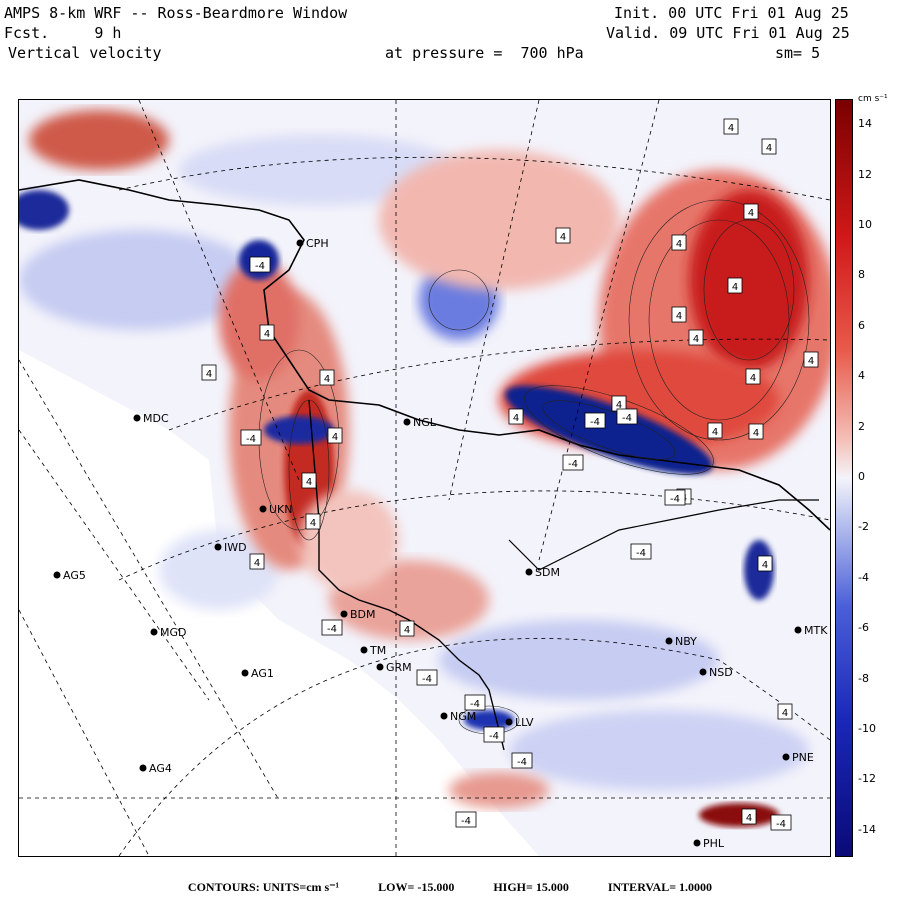 Image resolution: width=900 pixels, height=900 pixels. Describe the element at coordinates (74, 575) in the screenshot. I see `station-label: AG5` at that location.